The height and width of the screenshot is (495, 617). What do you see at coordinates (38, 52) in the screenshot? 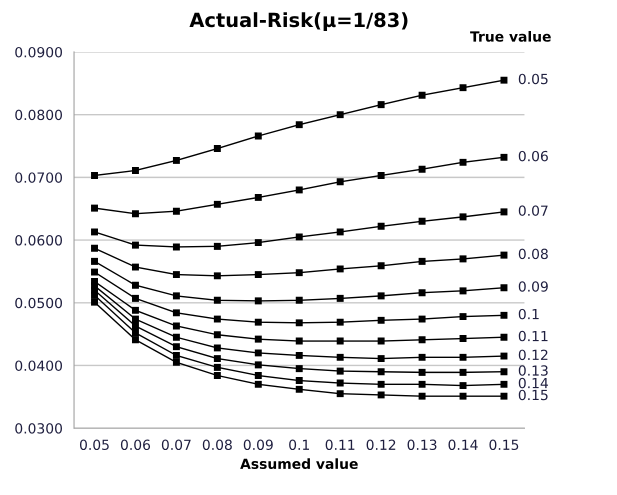
I see `y-tick-label: 0.0900` at bounding box center [38, 52].